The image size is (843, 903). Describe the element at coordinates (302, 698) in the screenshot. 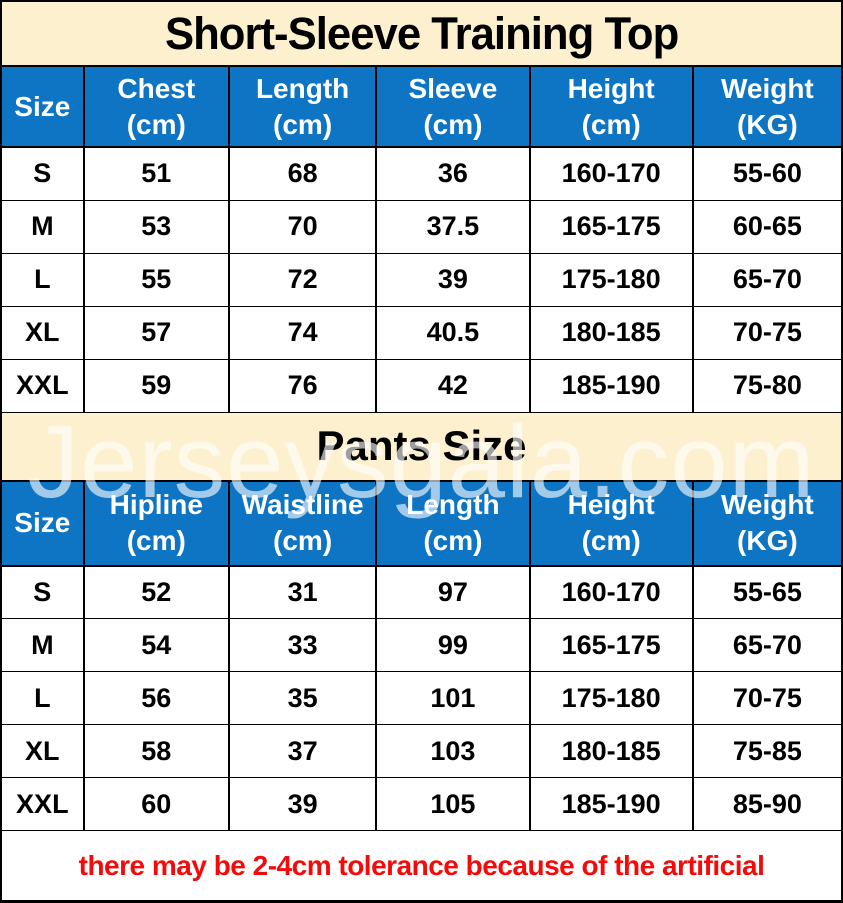

I see `measurement-cell: 35` at that location.